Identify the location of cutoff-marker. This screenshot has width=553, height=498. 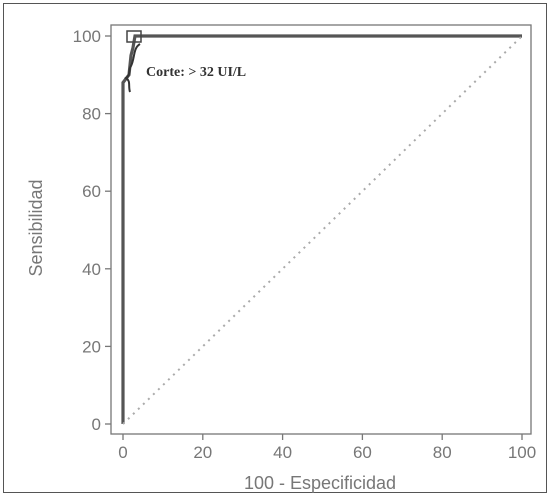
(134, 36).